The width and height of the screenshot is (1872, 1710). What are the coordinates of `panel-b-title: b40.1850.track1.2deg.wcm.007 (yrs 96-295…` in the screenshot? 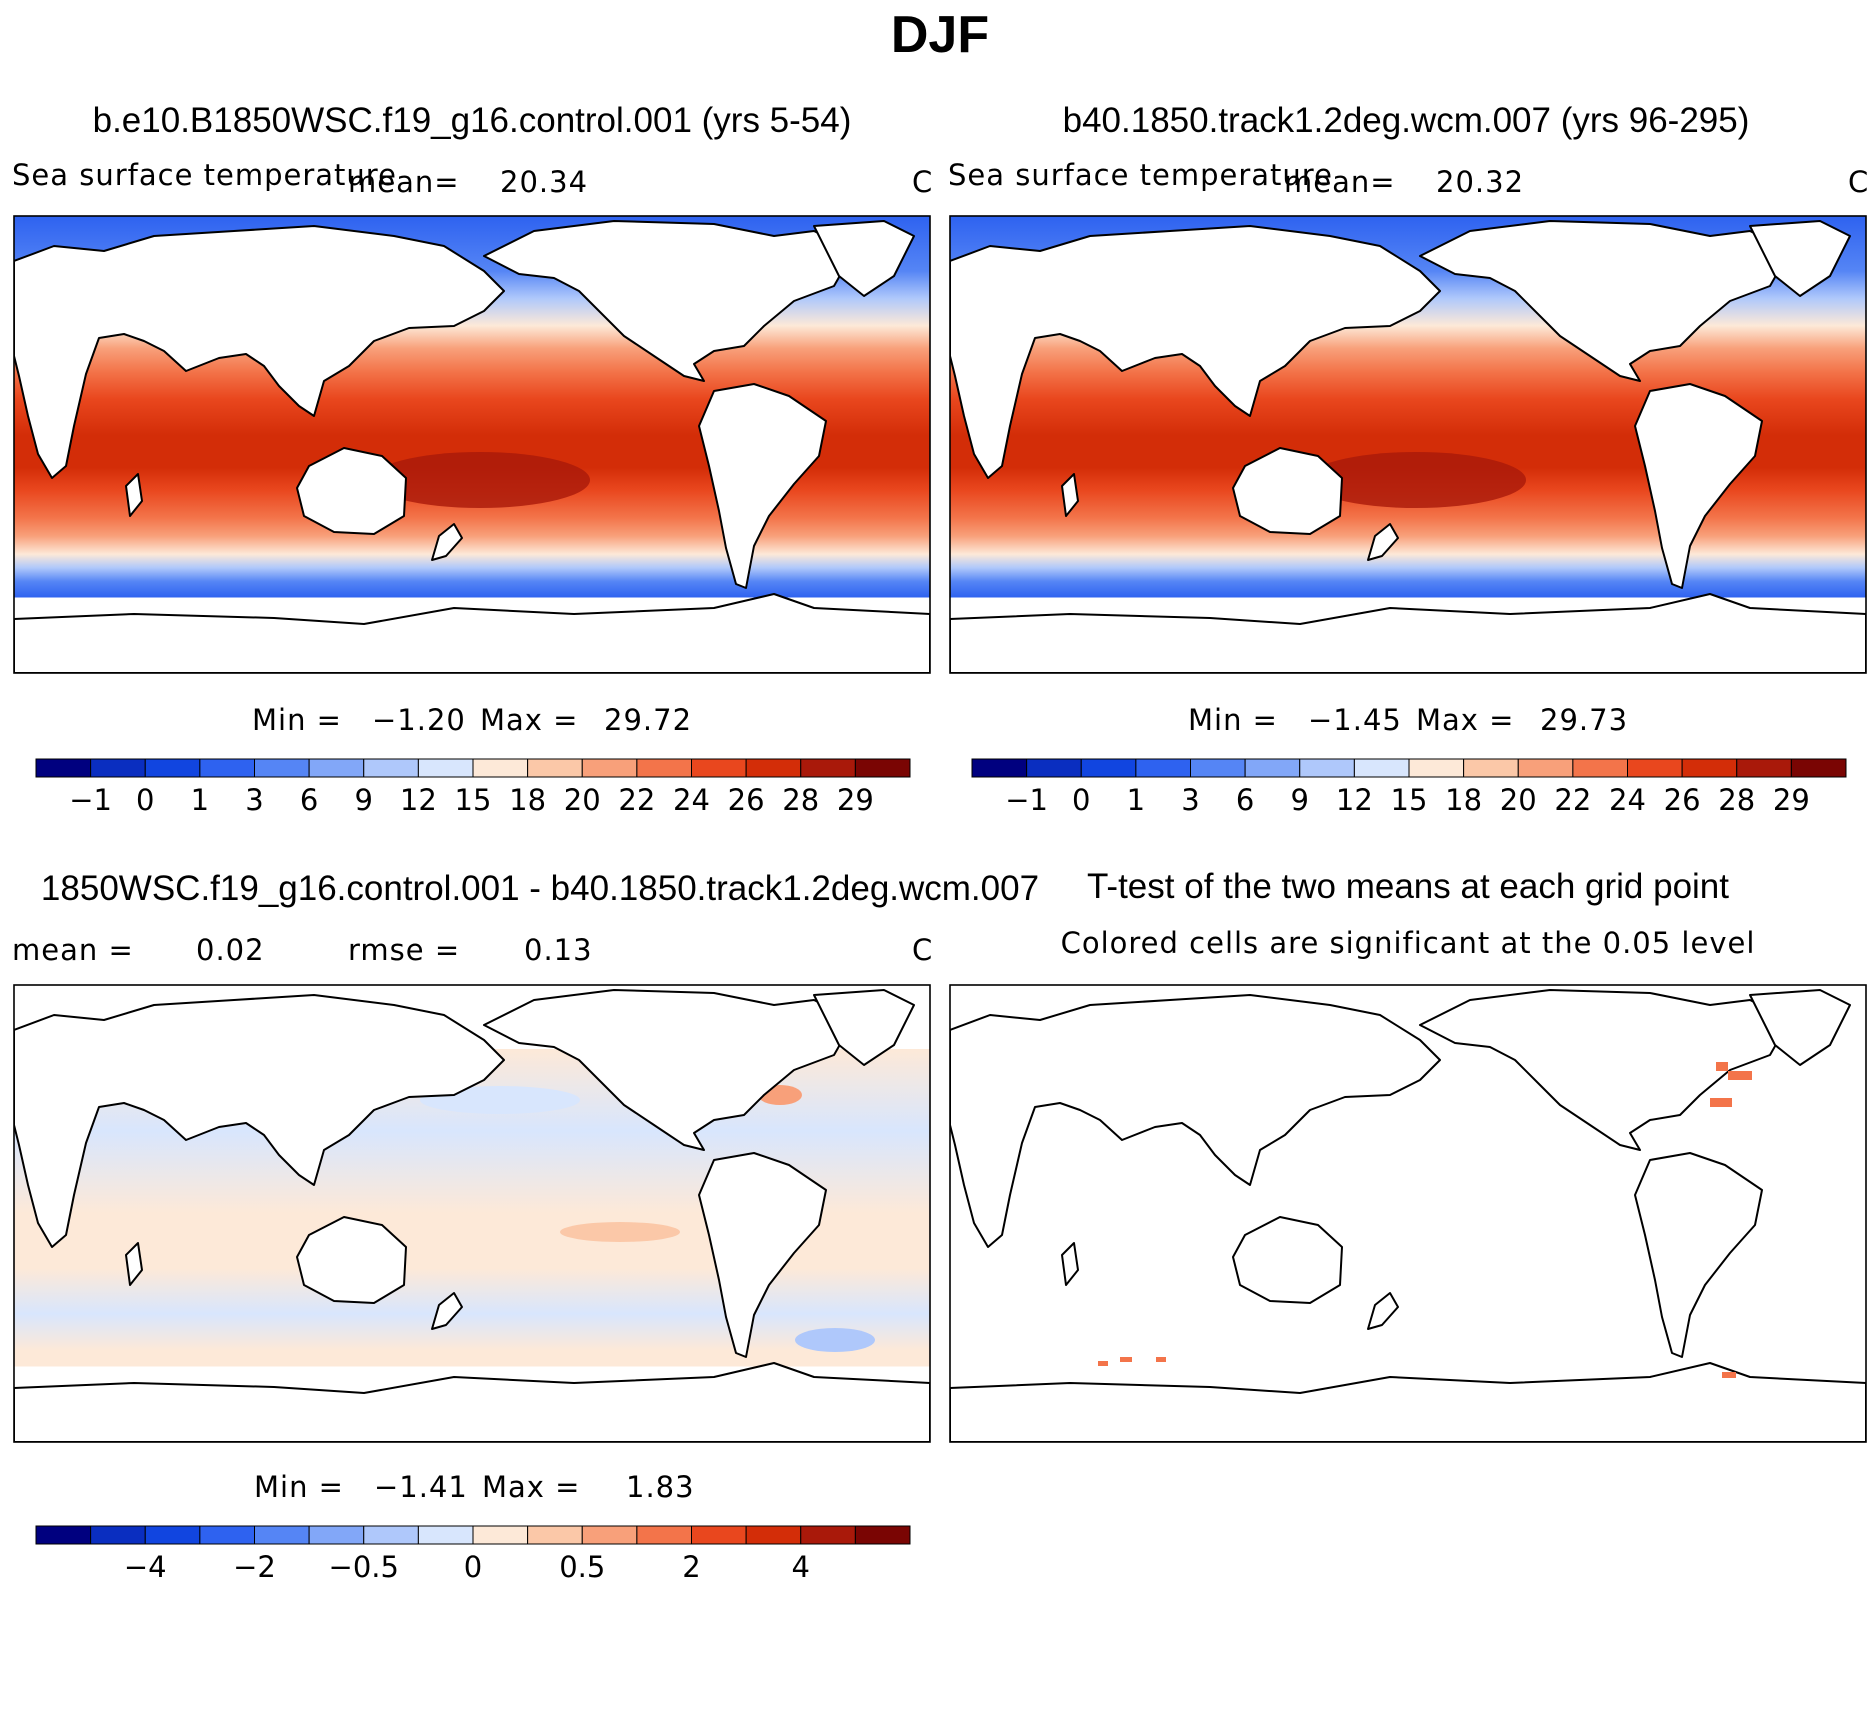 It's located at (1406, 120).